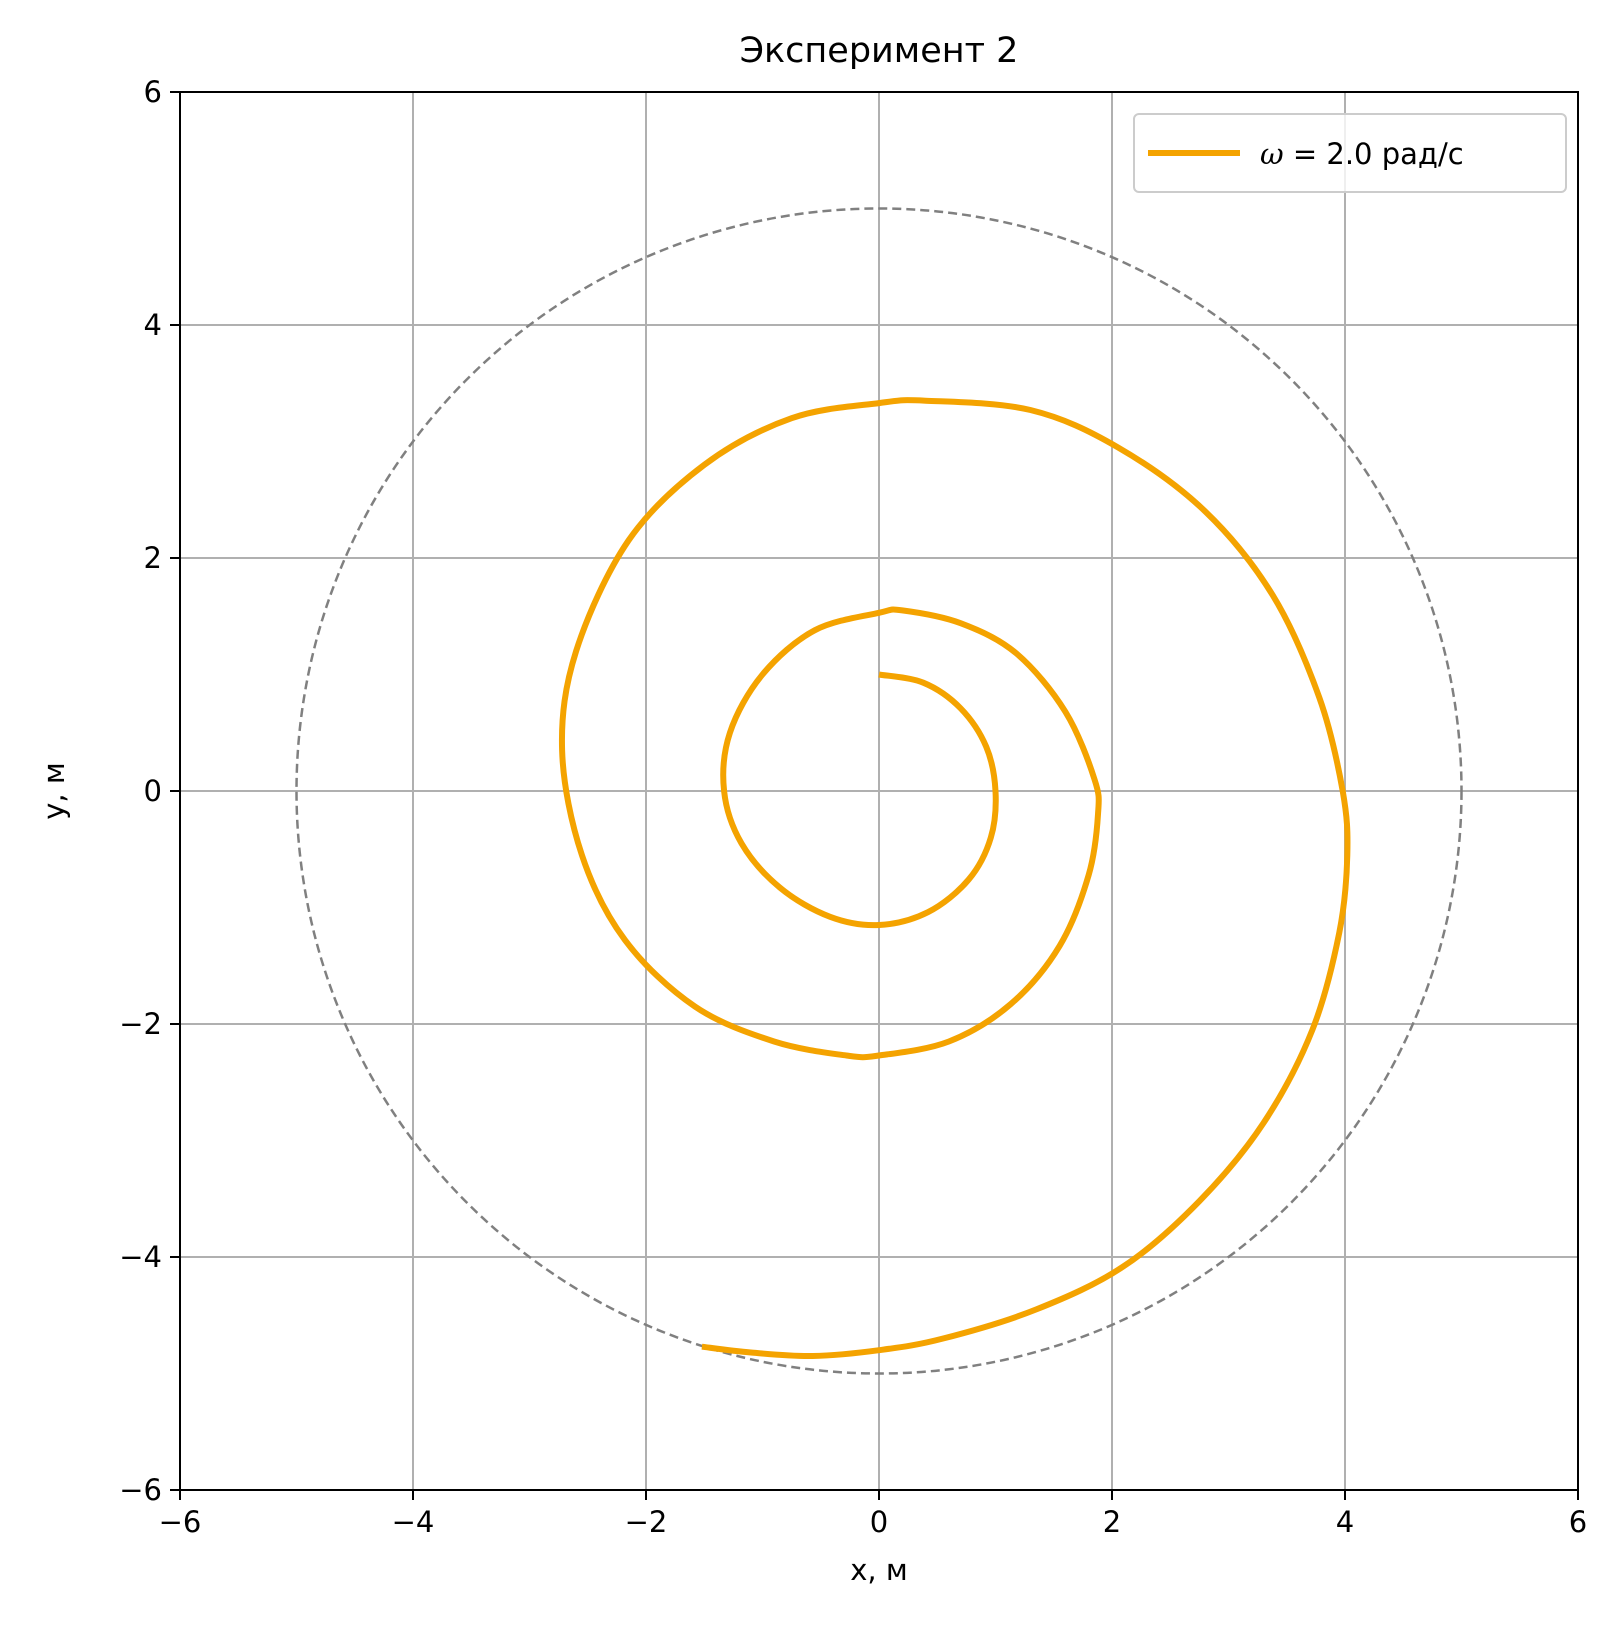  What do you see at coordinates (1374, 154) in the screenshot?
I see `legend-label-rest: = 2.0 рад/с` at bounding box center [1374, 154].